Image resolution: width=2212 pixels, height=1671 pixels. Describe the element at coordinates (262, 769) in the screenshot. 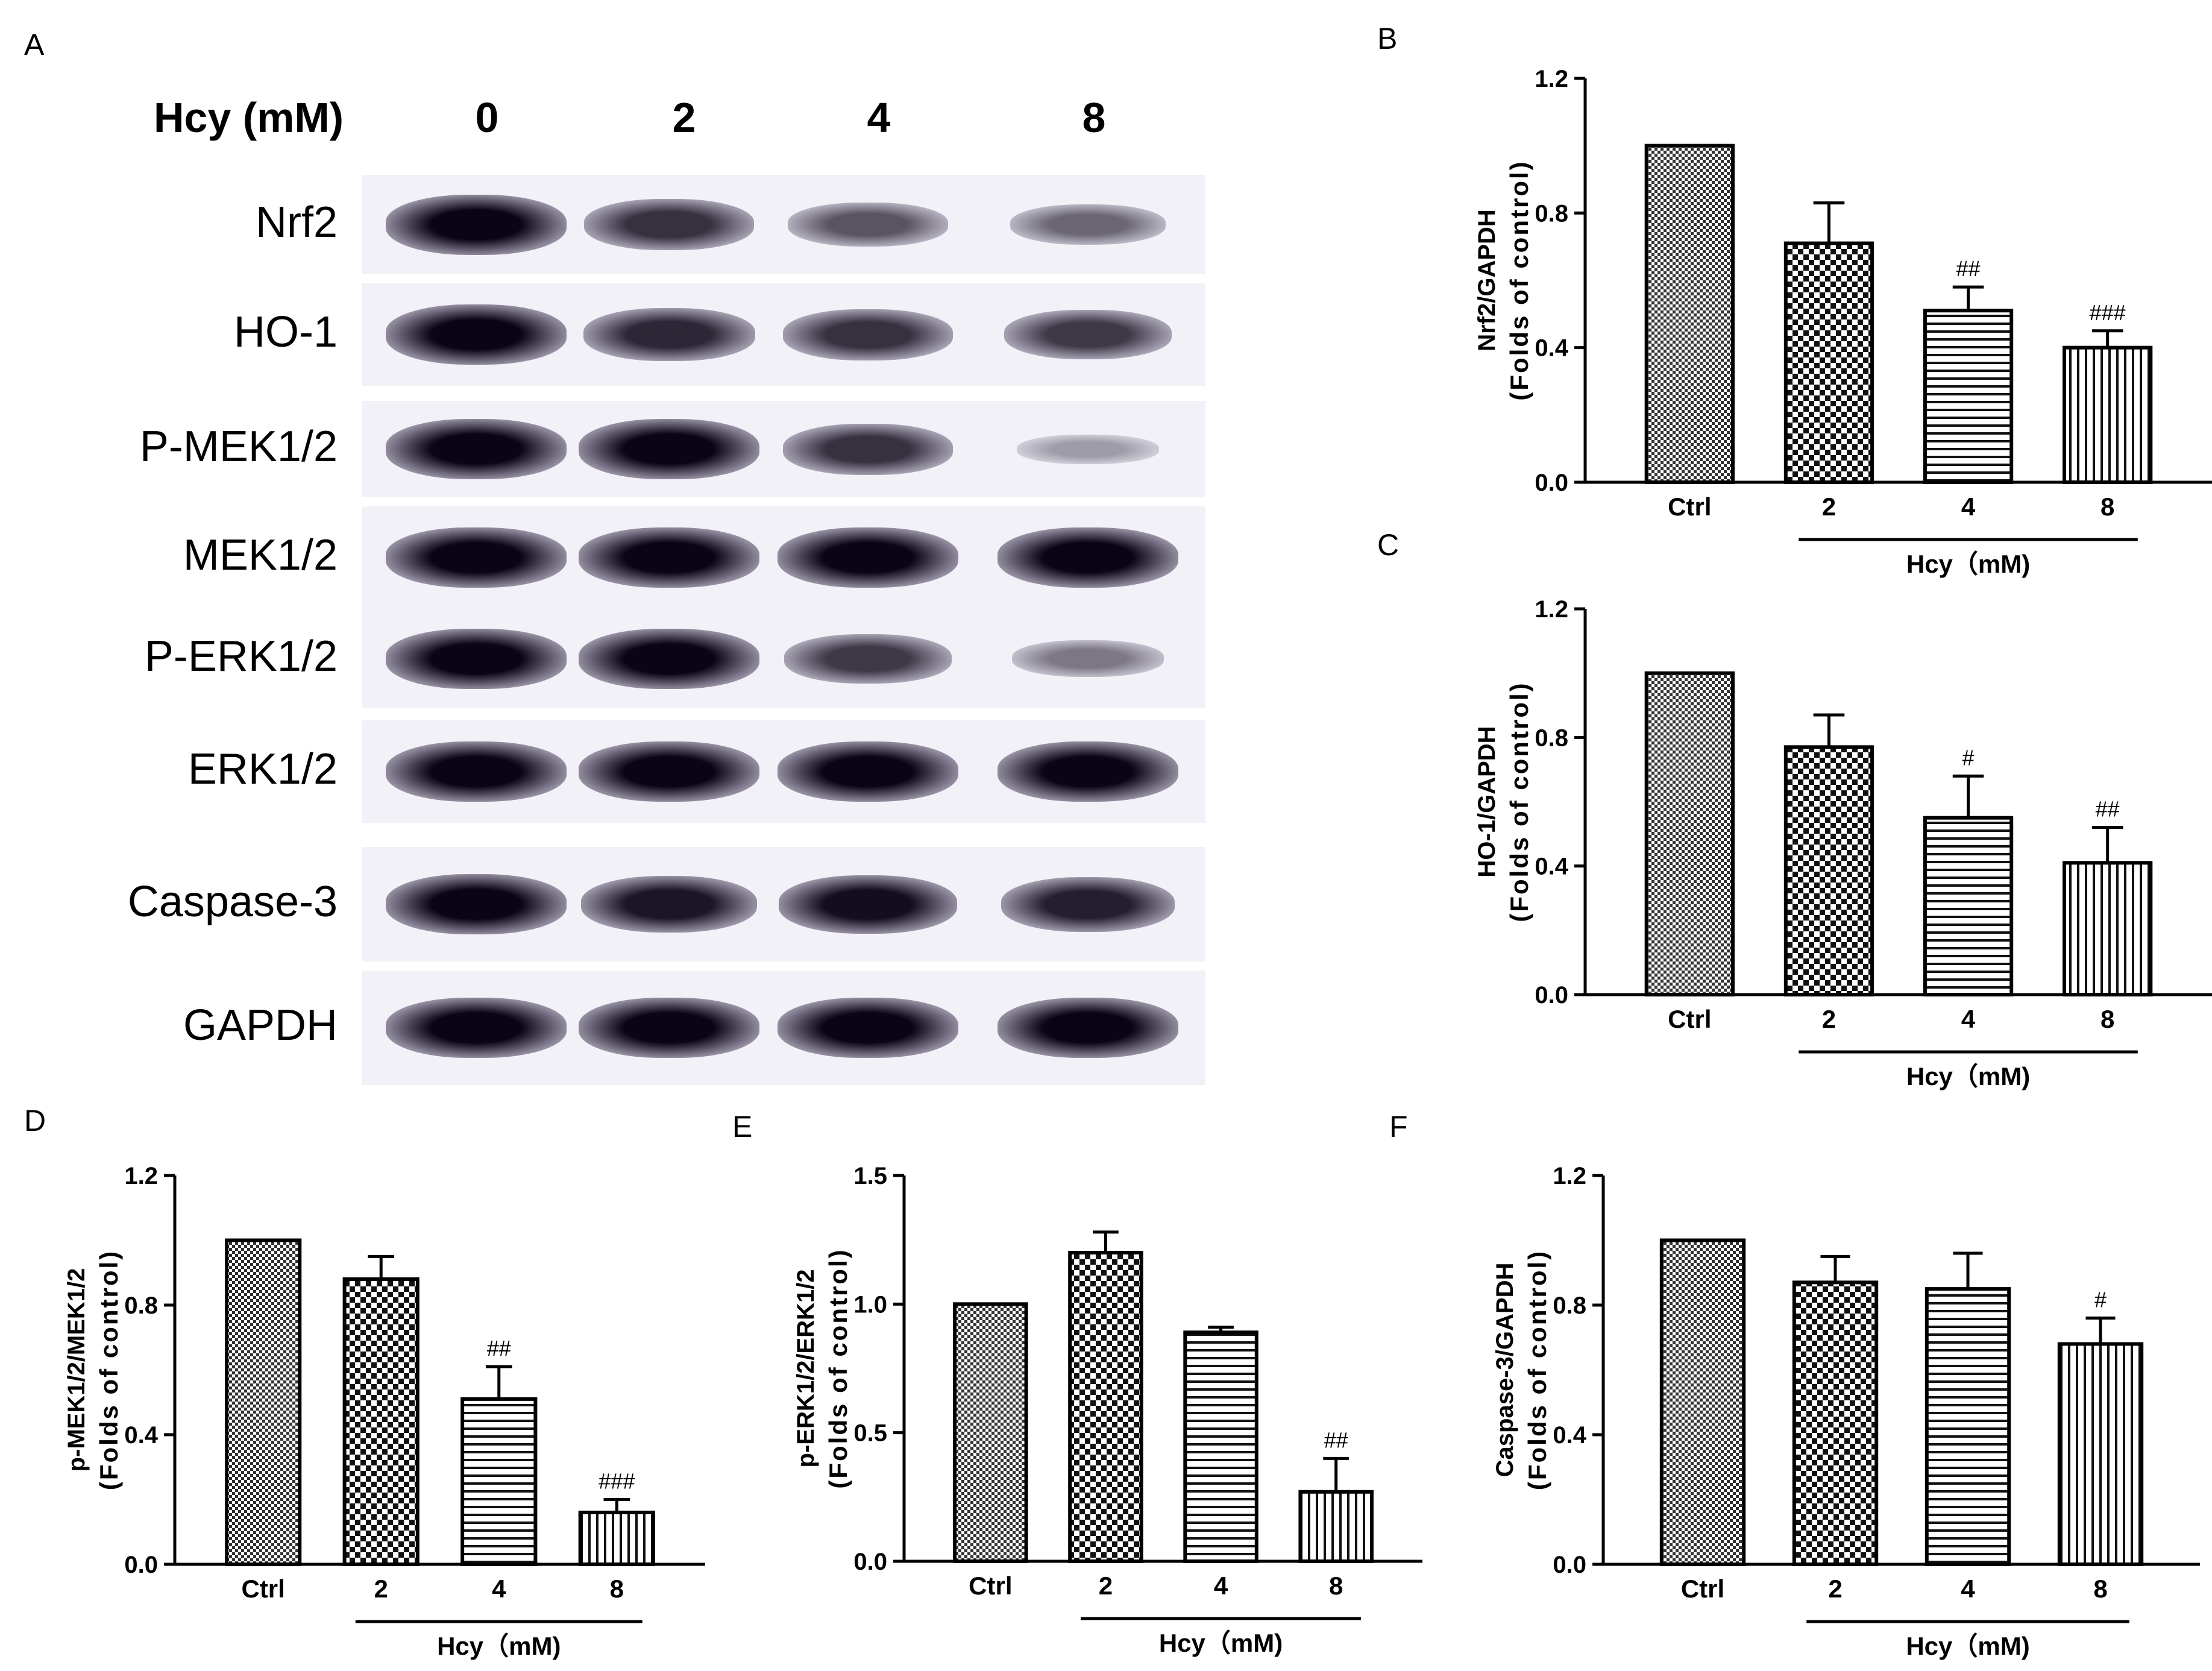

I see `blot-row-label: ERK1/2` at that location.